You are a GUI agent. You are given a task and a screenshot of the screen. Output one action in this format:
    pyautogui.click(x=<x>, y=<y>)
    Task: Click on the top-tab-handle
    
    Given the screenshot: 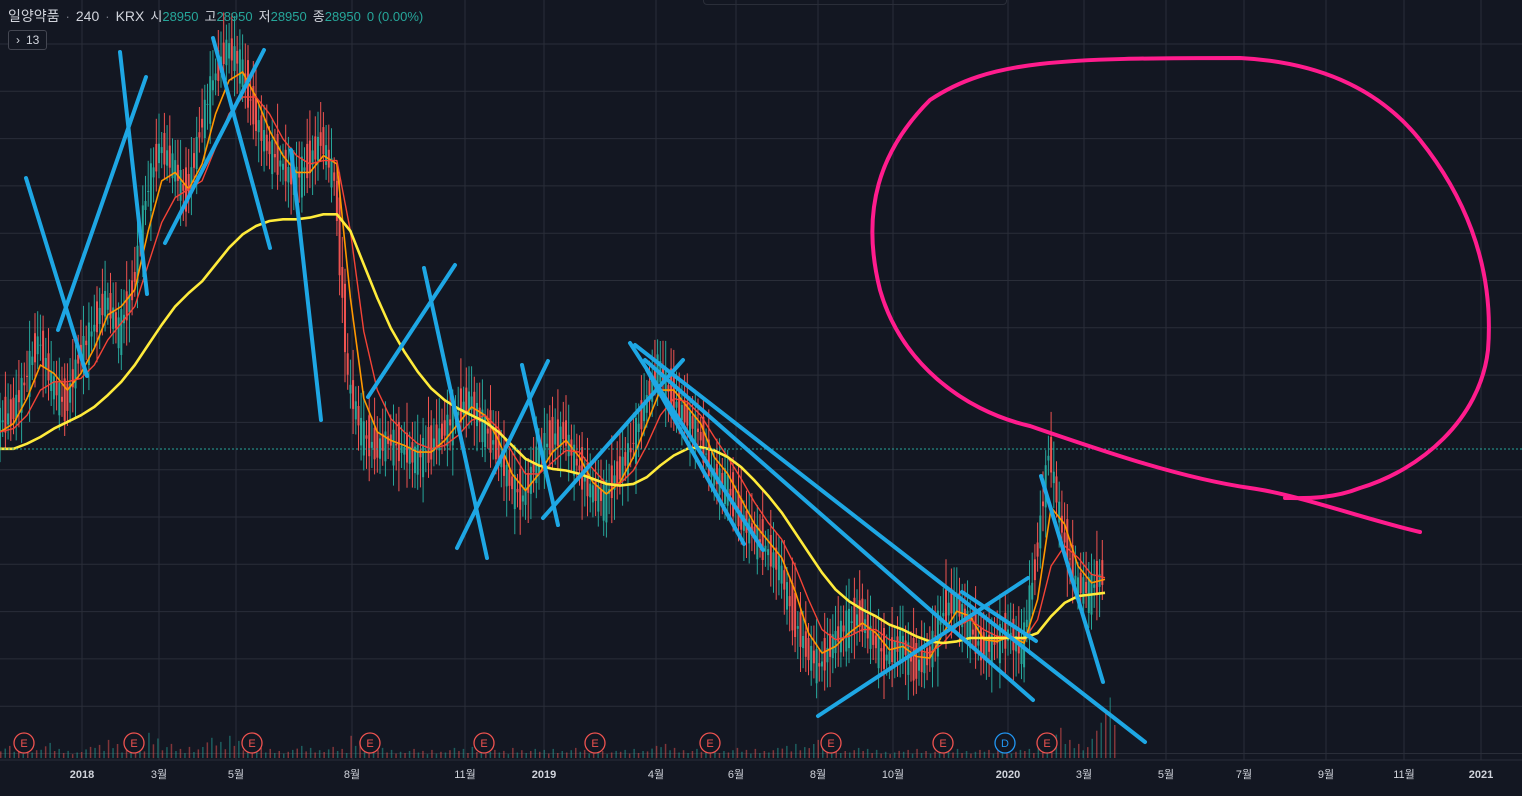 What is the action you would take?
    pyautogui.click(x=855, y=2)
    